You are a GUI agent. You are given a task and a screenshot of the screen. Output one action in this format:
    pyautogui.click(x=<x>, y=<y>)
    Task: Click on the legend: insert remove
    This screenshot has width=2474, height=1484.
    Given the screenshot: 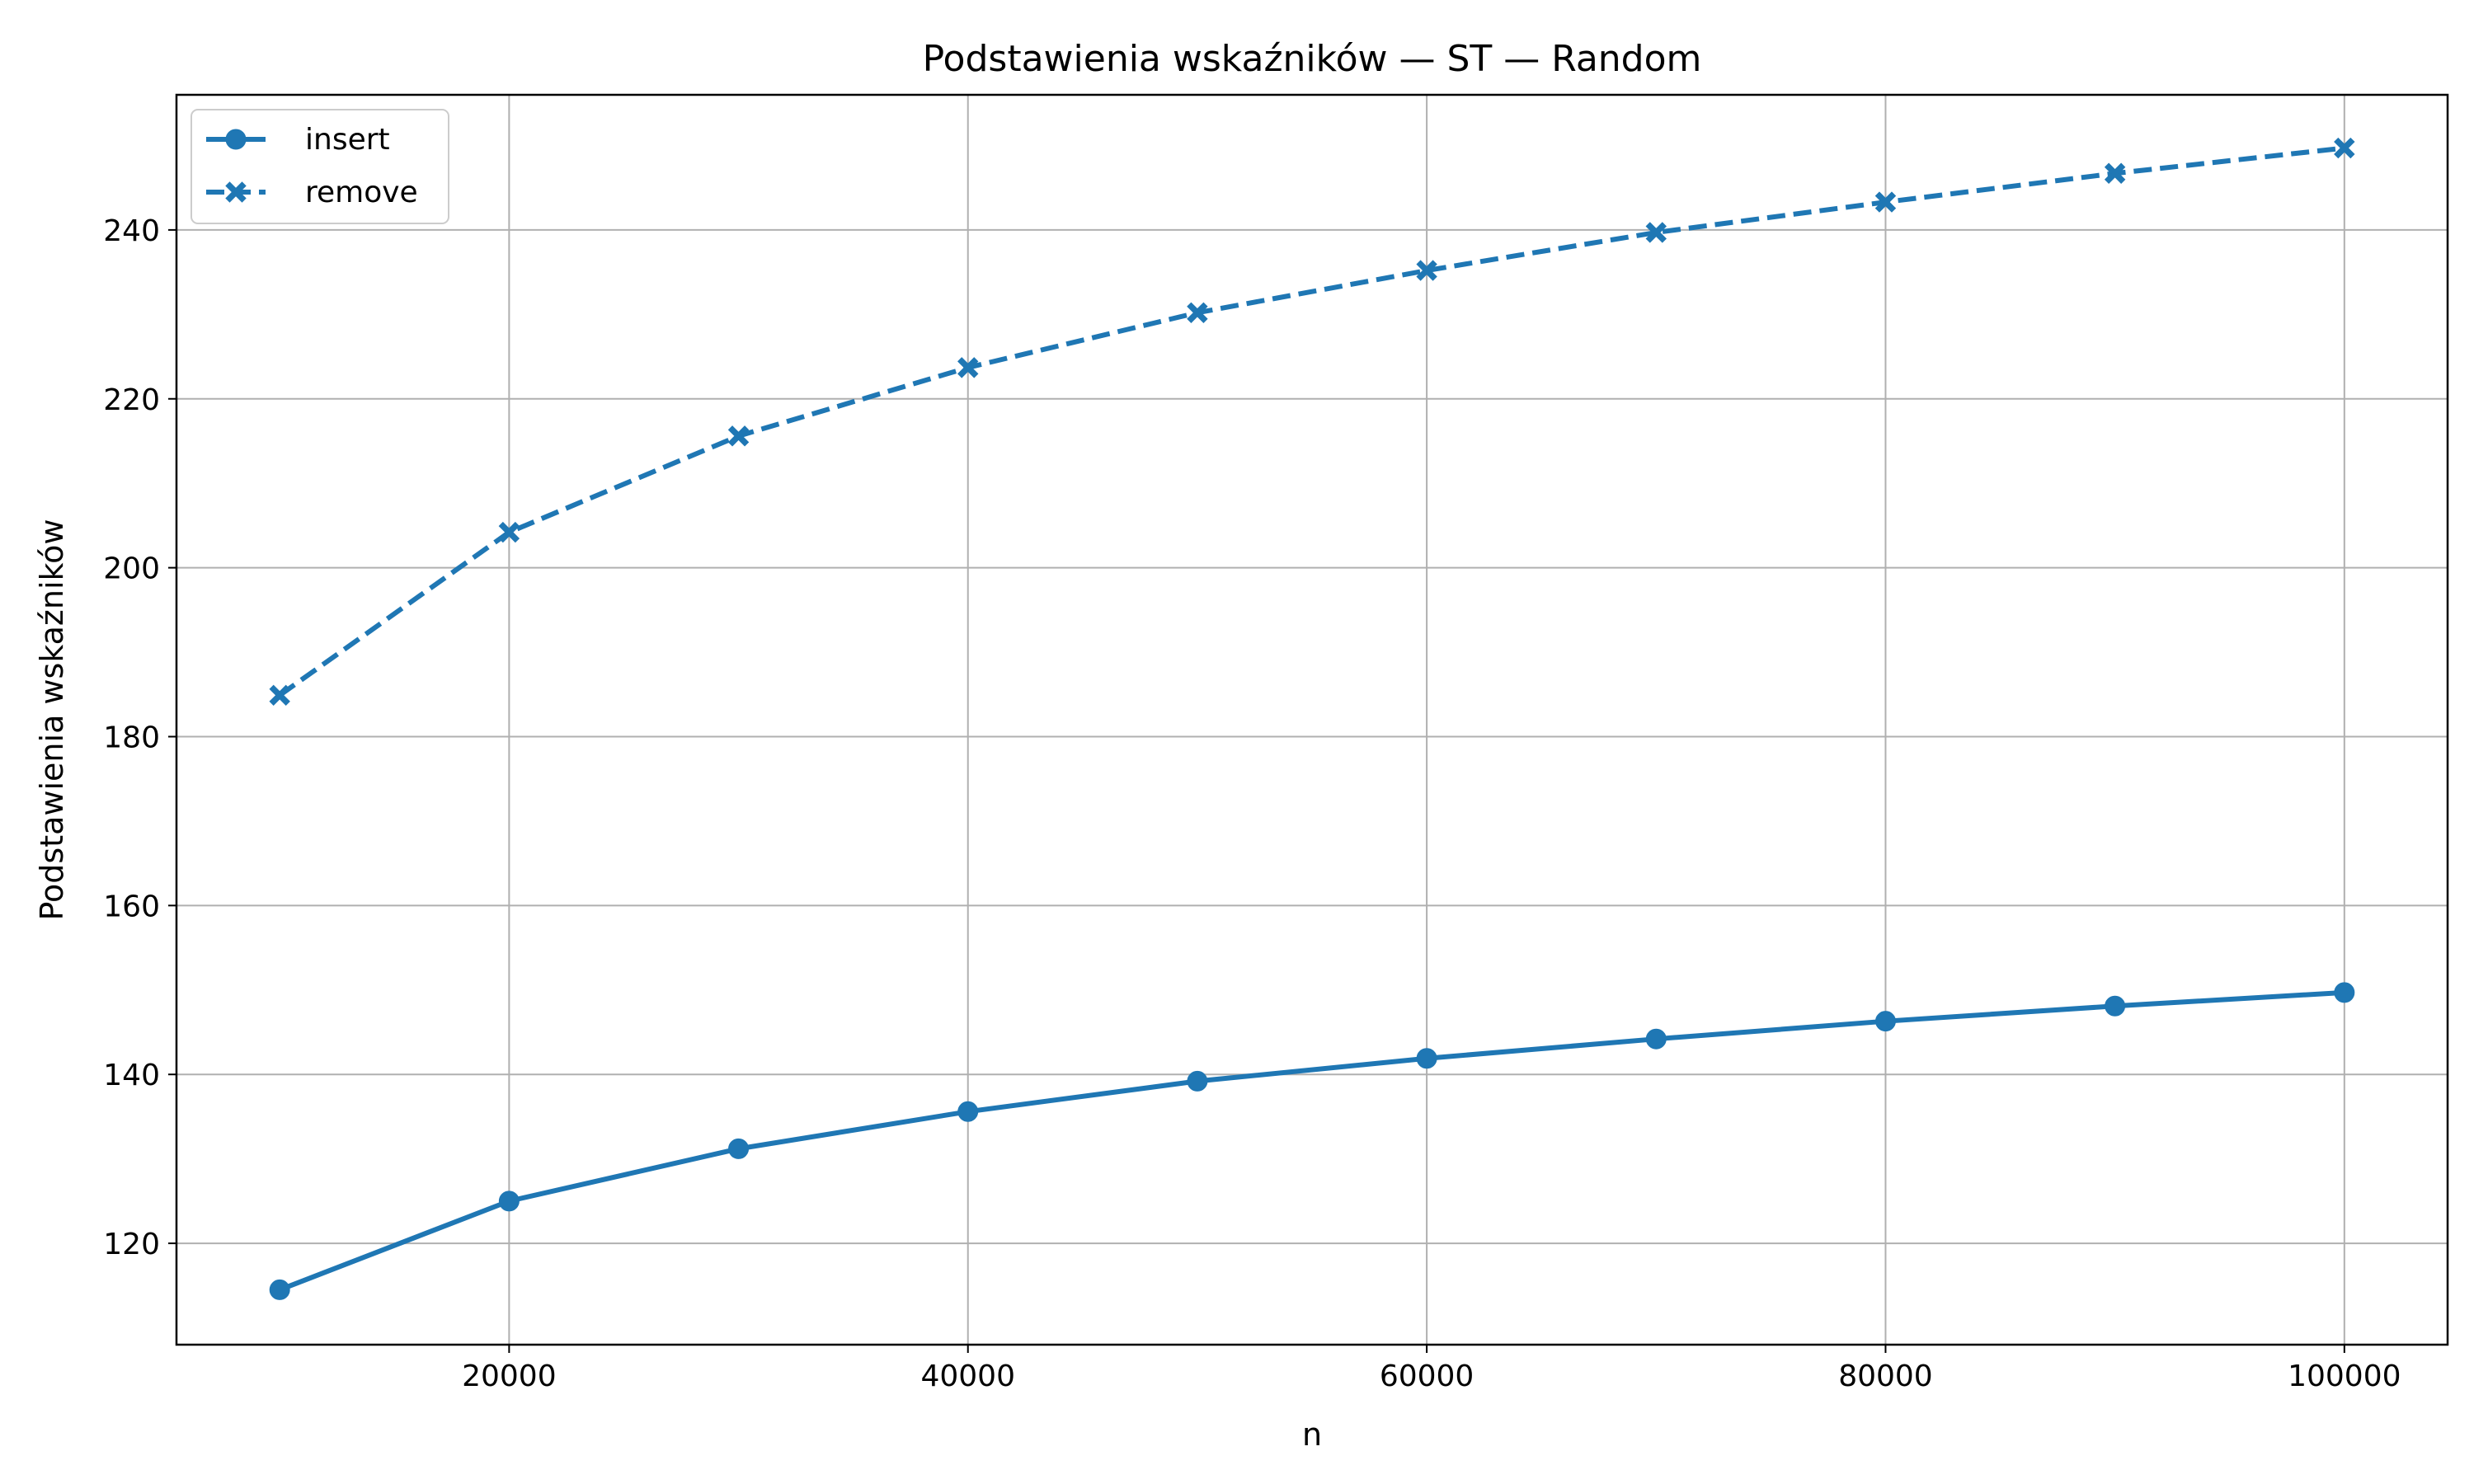 What is the action you would take?
    pyautogui.click(x=319, y=166)
    